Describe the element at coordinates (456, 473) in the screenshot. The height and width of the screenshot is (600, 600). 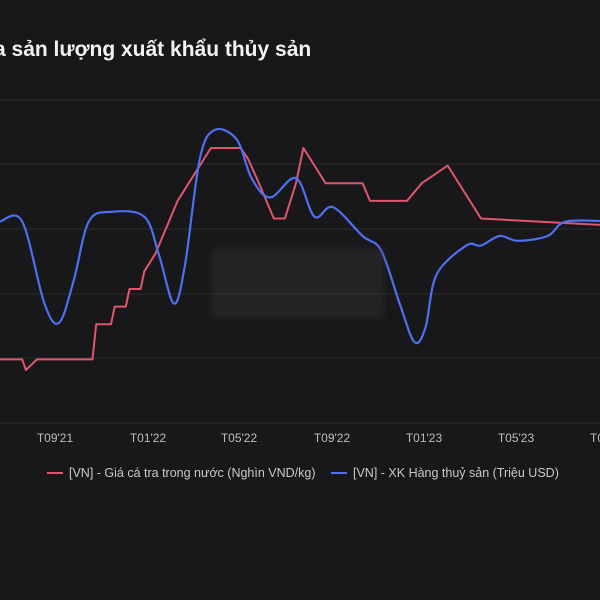
I see `legend-label: [VN] - XK Hàng thuỷ sản (Triệu USD)` at that location.